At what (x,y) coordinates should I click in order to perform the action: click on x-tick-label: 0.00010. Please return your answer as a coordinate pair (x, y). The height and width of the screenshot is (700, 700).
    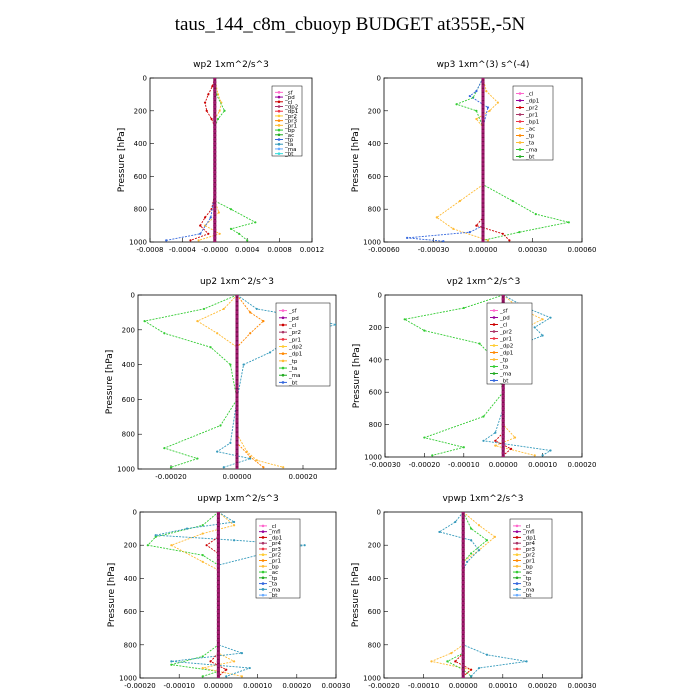
    Looking at the image, I should click on (257, 686).